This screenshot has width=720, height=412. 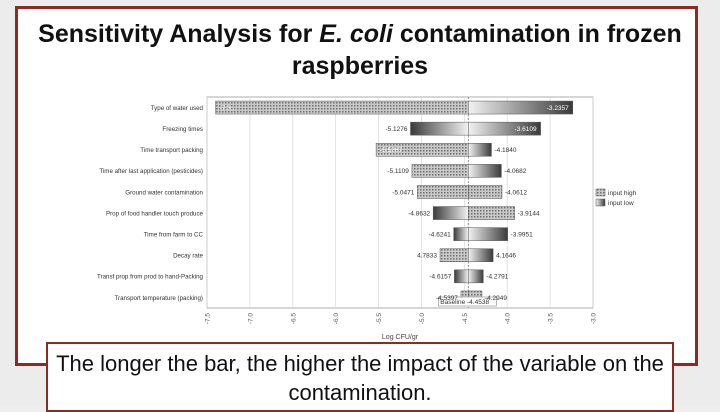 What do you see at coordinates (515, 171) in the screenshot?
I see `bar-value-label: -4.0682` at bounding box center [515, 171].